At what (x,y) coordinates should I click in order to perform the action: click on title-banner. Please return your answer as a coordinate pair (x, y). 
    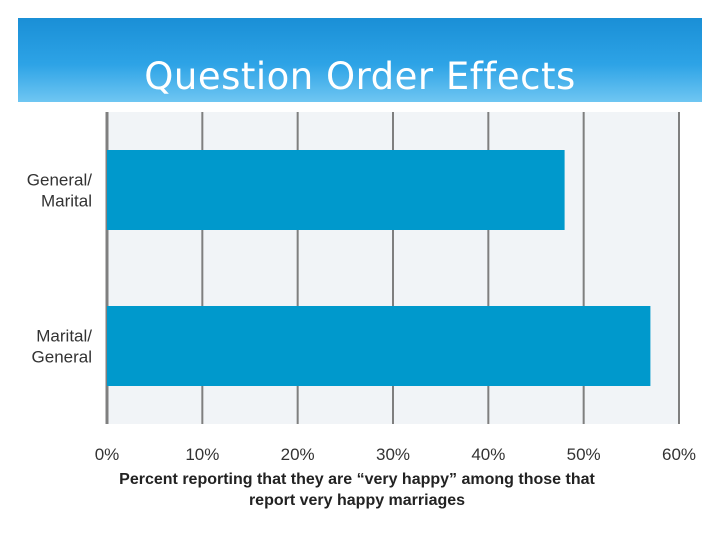
    Looking at the image, I should click on (360, 60).